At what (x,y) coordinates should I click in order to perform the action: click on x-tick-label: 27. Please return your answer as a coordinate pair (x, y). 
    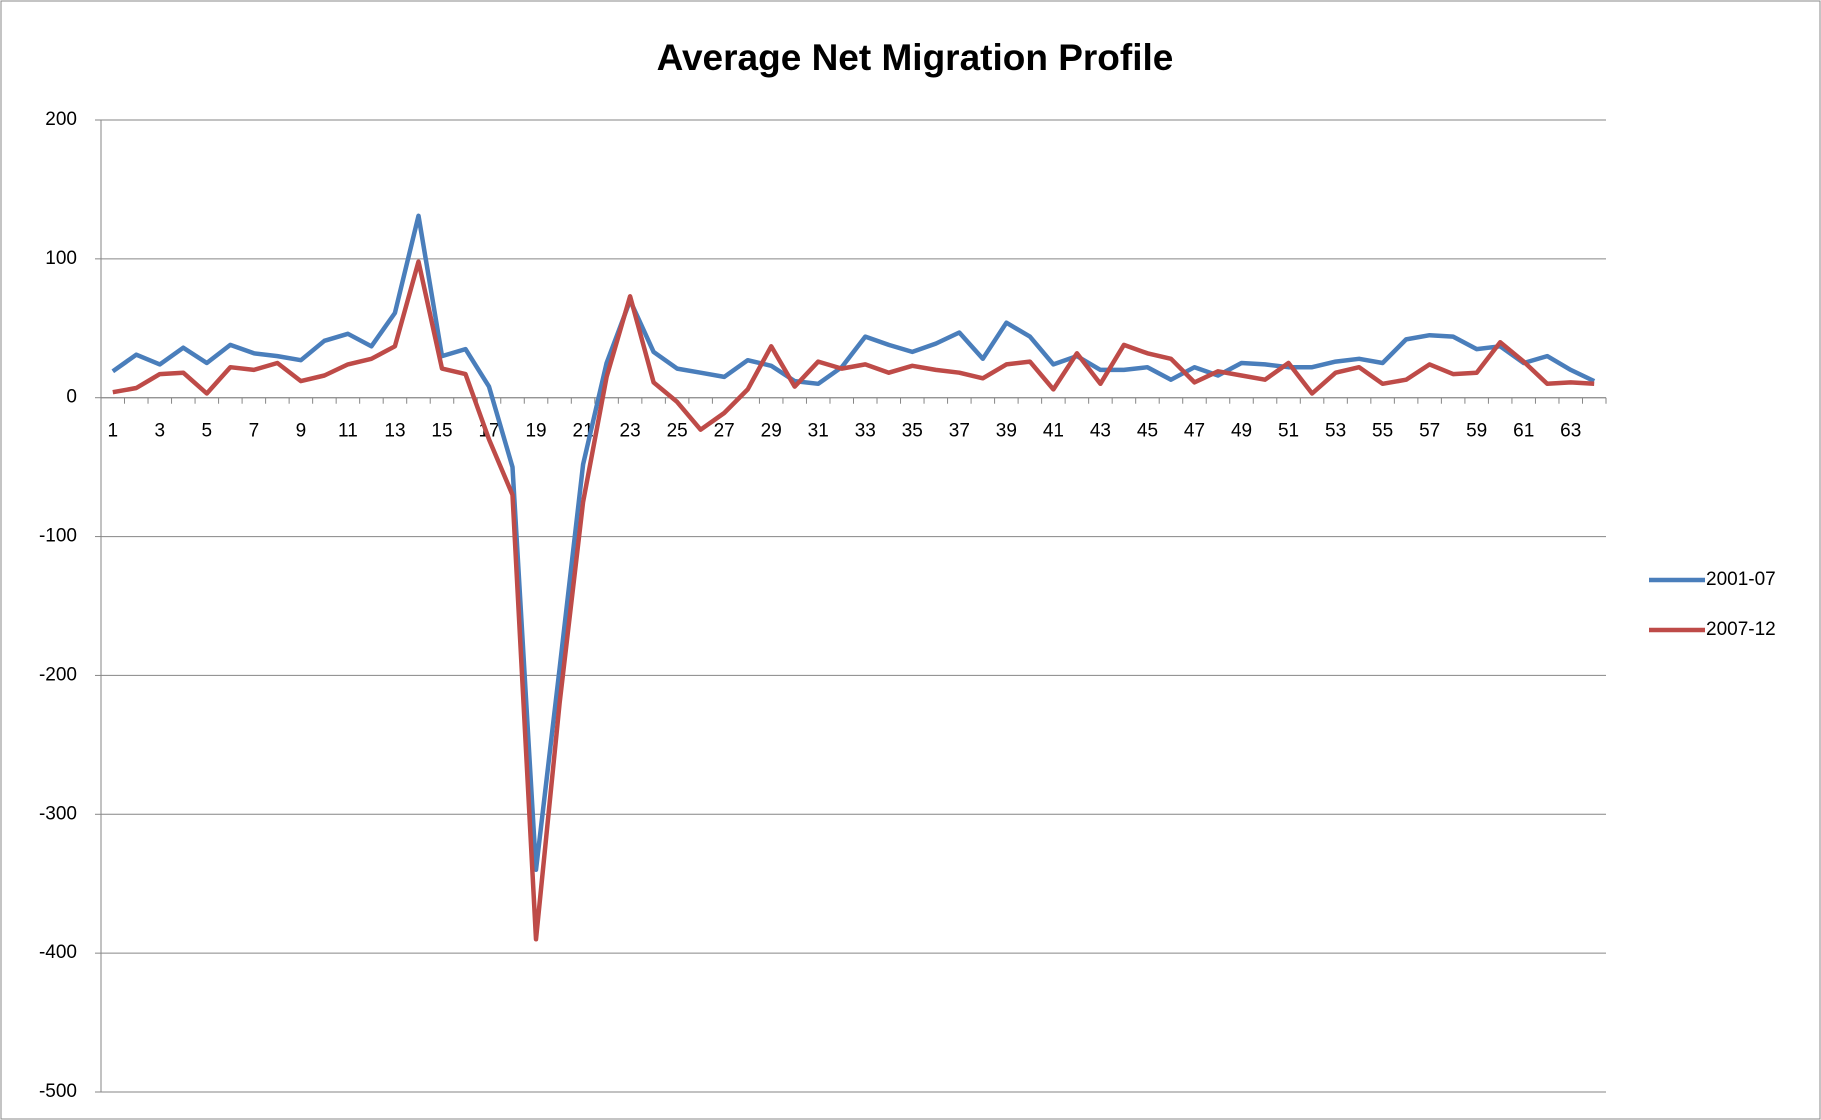
    Looking at the image, I should click on (724, 431).